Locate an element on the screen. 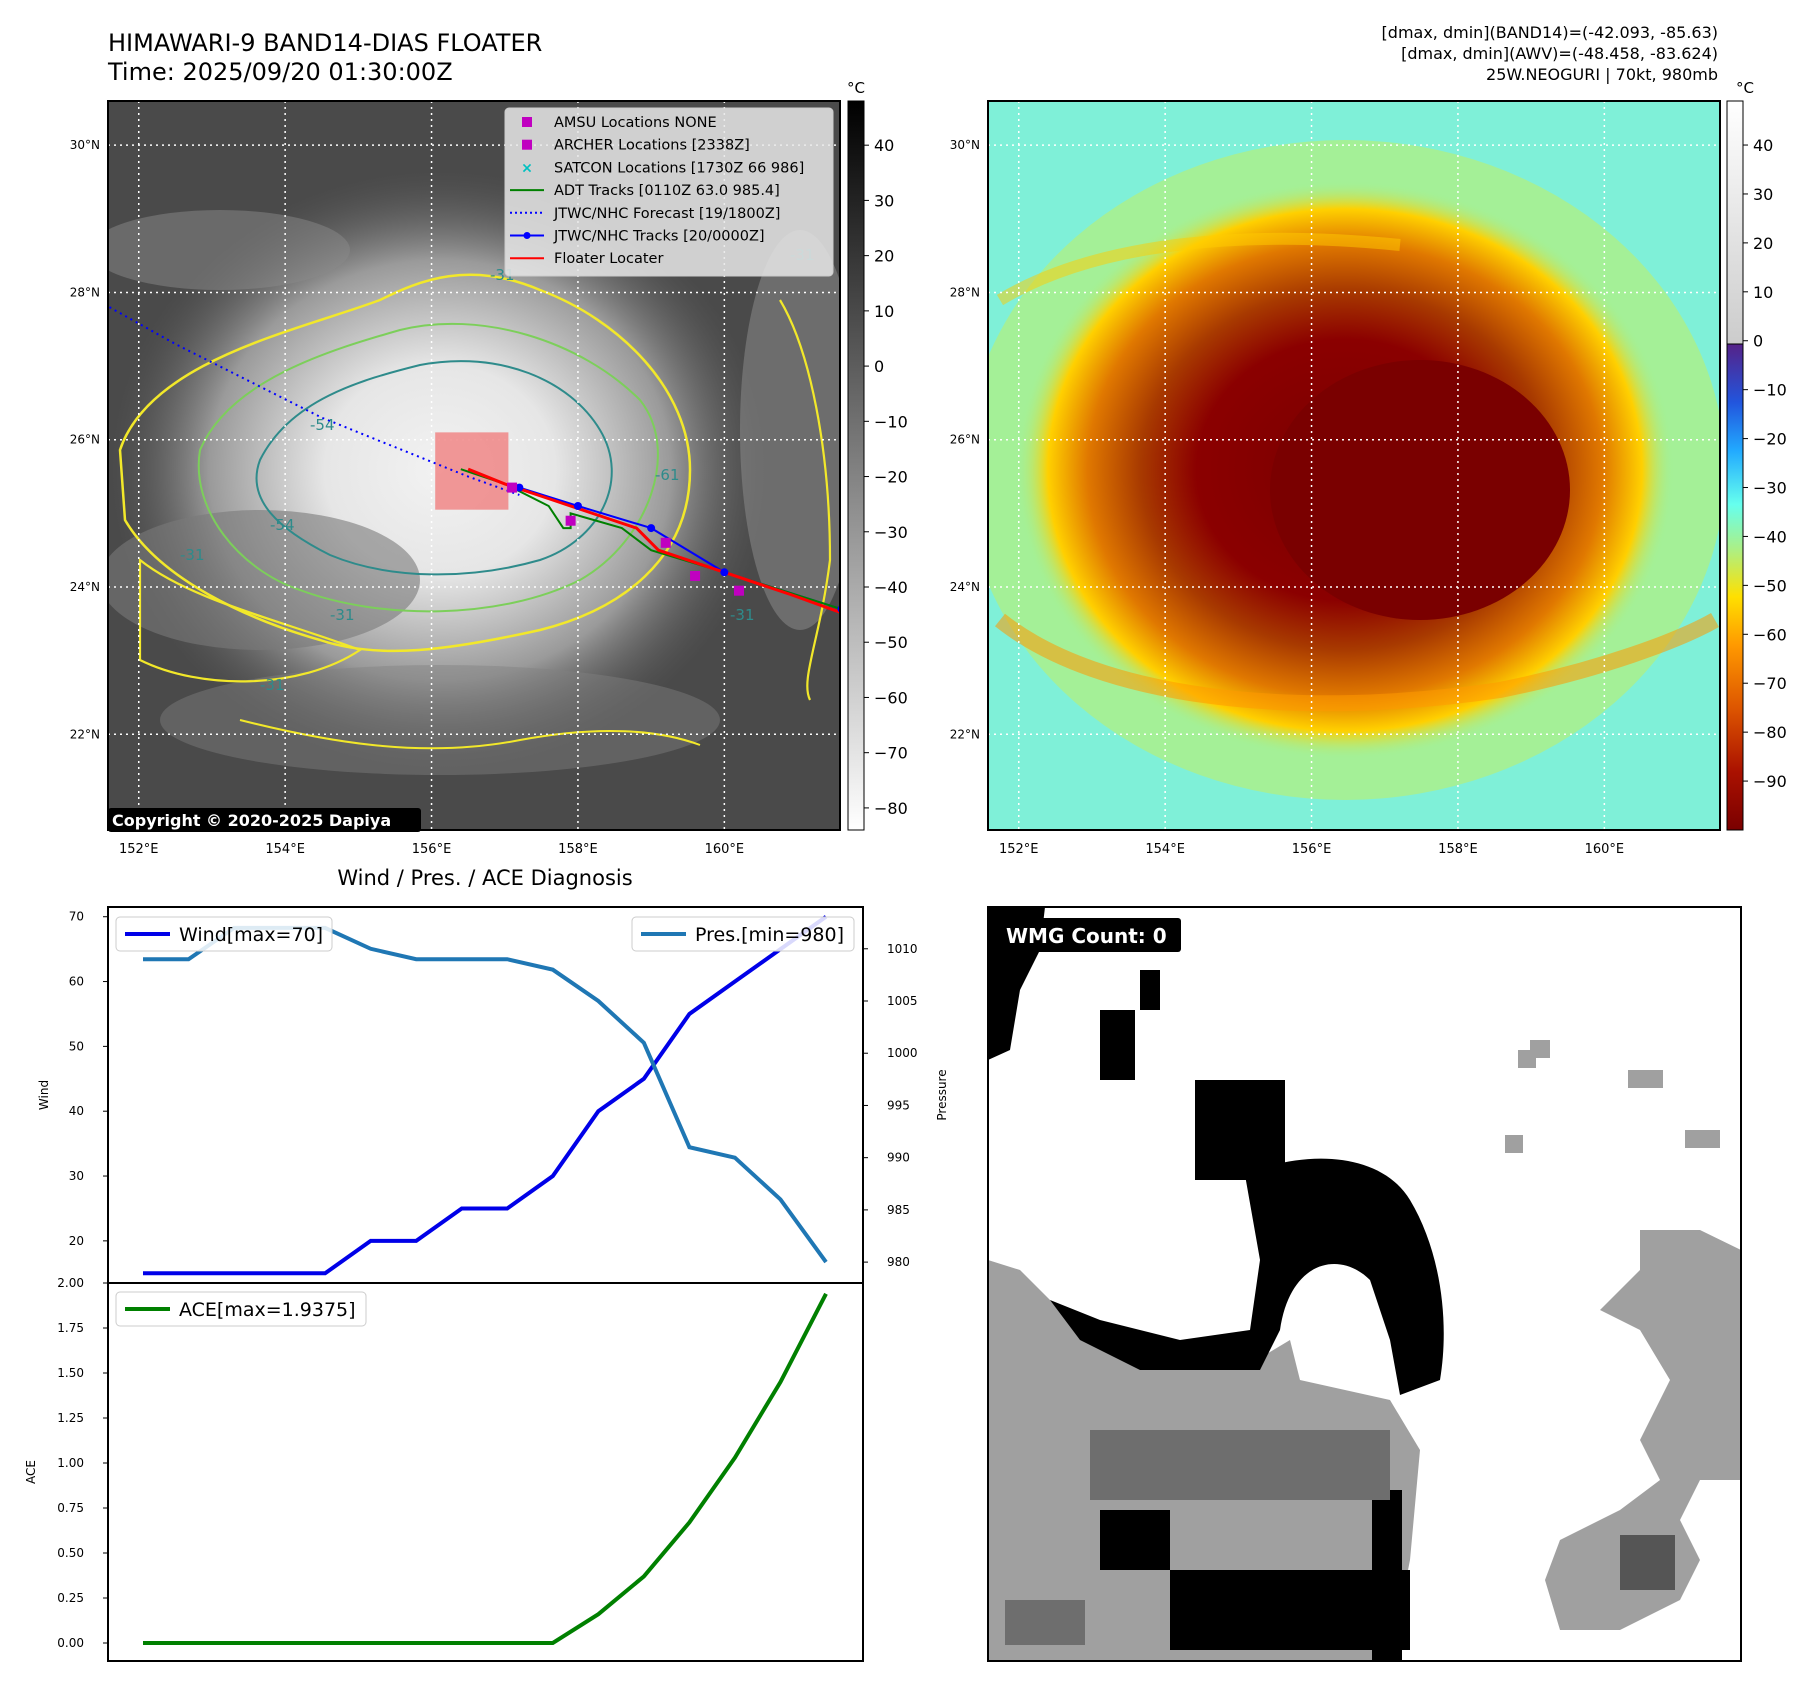 This screenshot has height=1690, width=1801. ir-lat-label: 24°N is located at coordinates (85, 587).